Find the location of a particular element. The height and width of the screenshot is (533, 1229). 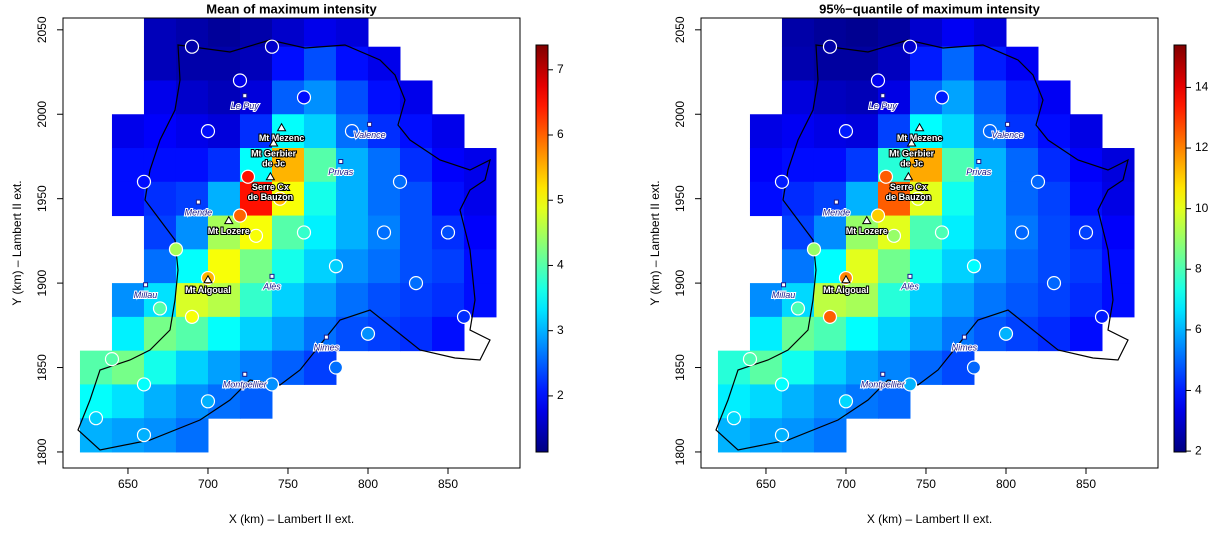

city-label: Alès is located at coordinates (909, 287).